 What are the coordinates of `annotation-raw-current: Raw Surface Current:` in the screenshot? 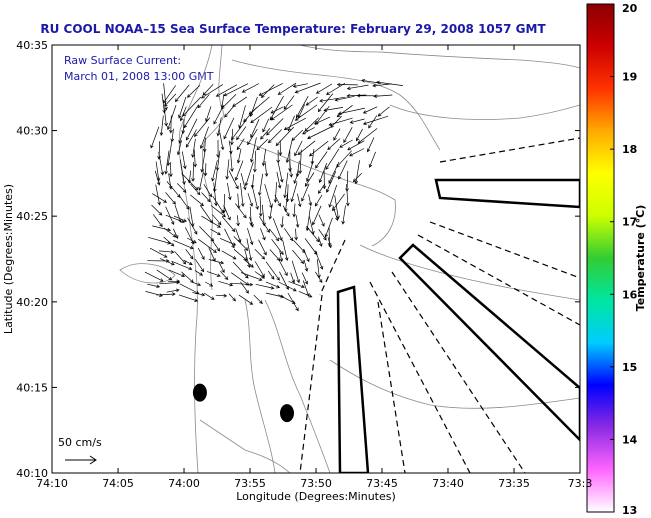 It's located at (123, 60).